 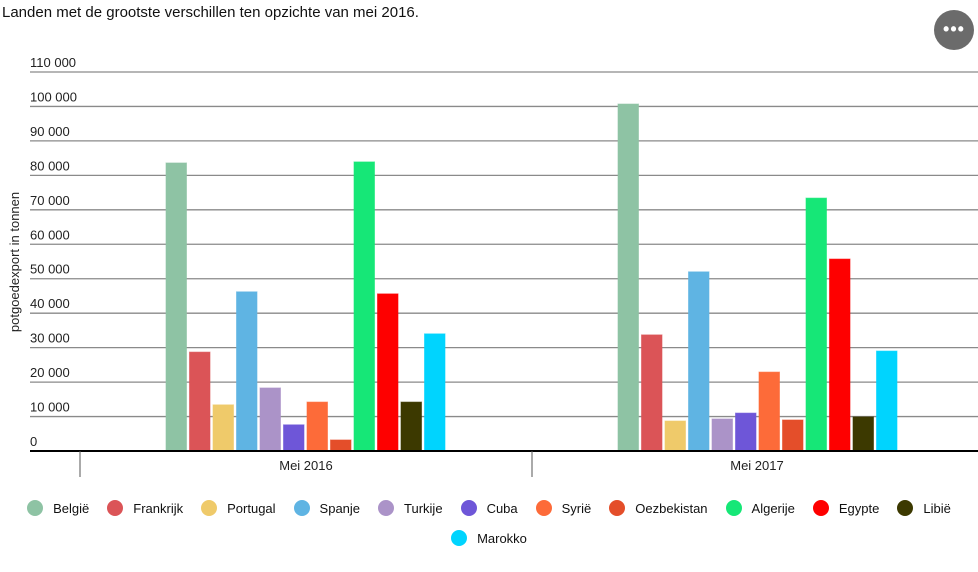 What do you see at coordinates (50, 372) in the screenshot?
I see `y-tick-label: 20 000` at bounding box center [50, 372].